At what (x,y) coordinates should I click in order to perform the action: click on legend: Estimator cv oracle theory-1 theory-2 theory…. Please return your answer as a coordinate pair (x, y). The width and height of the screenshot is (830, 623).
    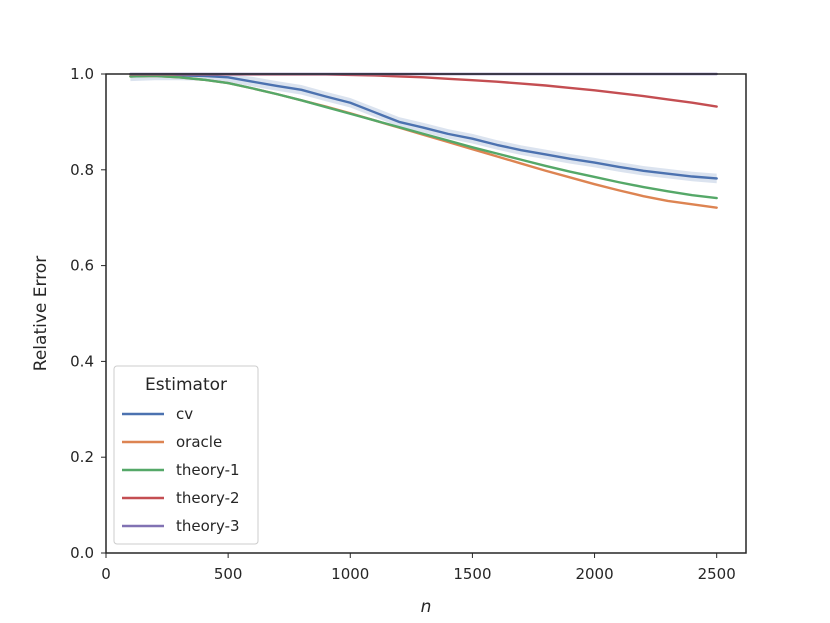
    Looking at the image, I should click on (186, 455).